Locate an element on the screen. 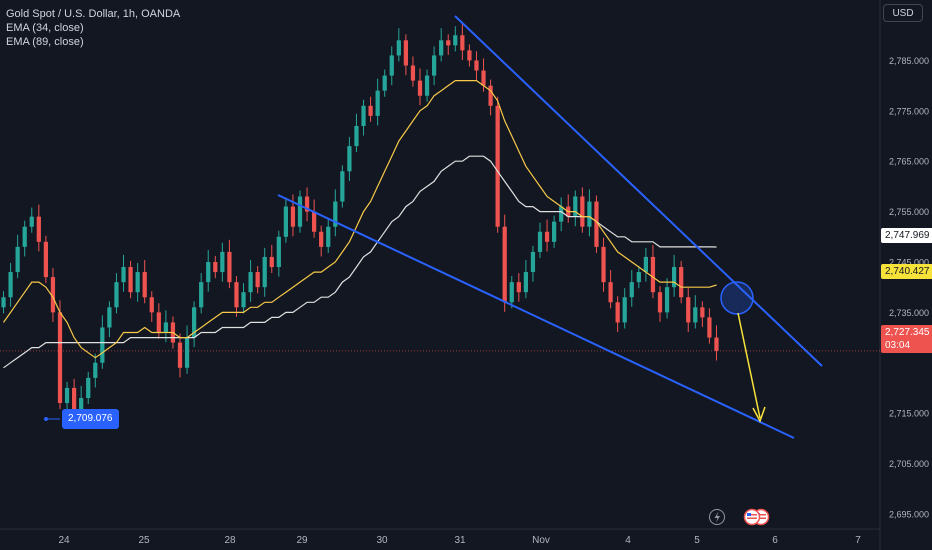  time-tick-label: 25 is located at coordinates (144, 540).